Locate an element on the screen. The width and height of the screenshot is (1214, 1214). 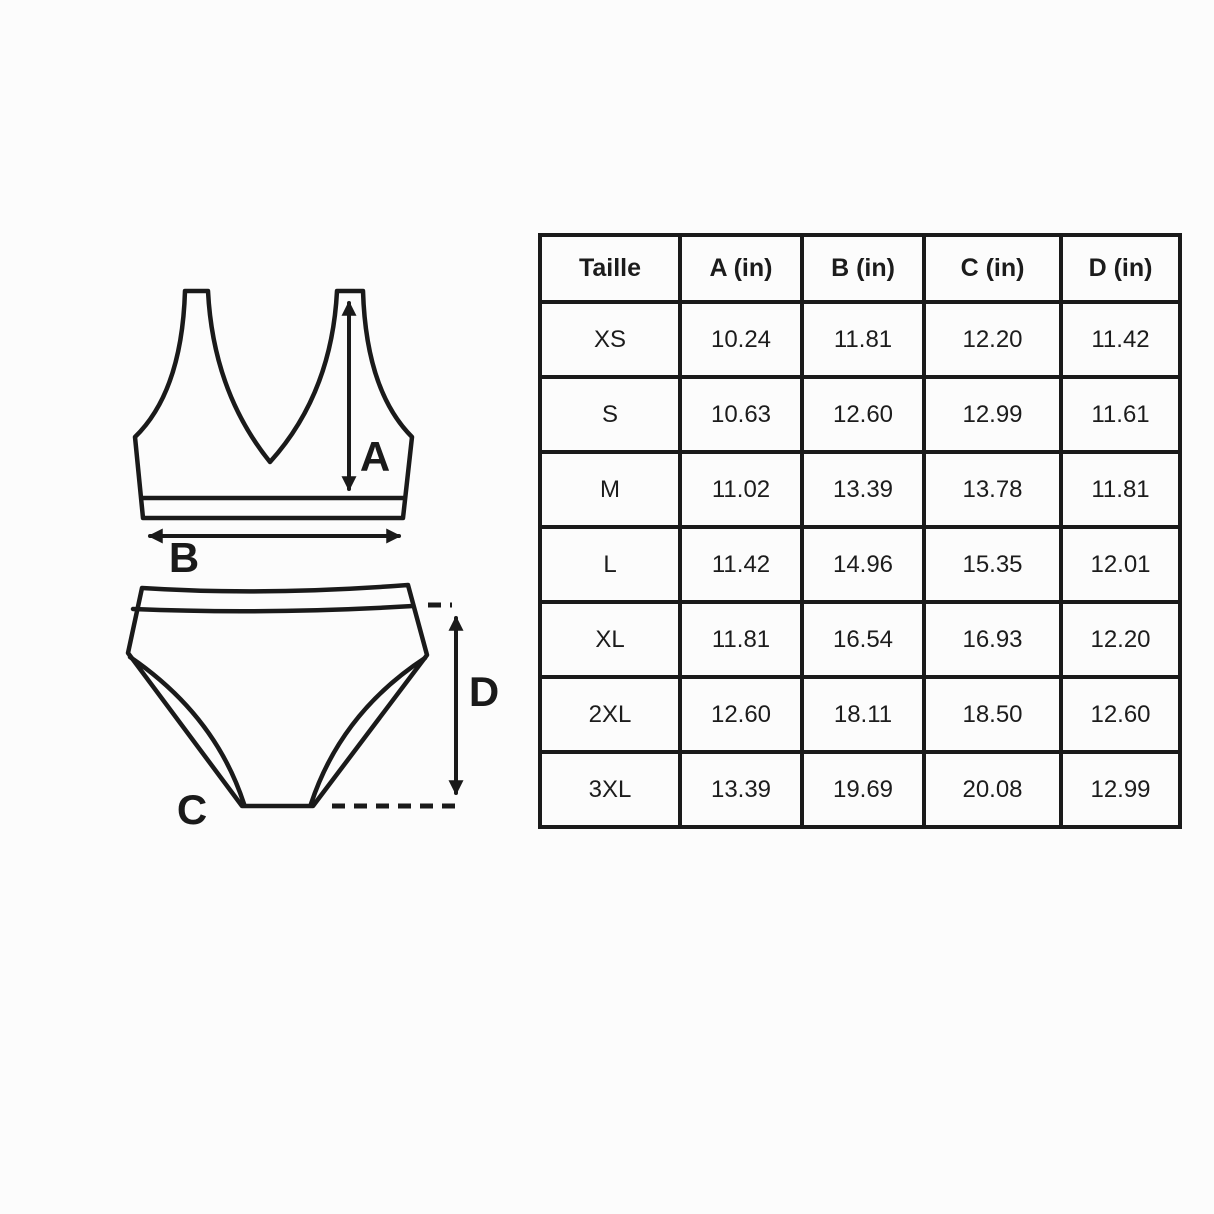
size-table-header-row: Taille A (in) B (in) C (in) D (in) is located at coordinates (860, 268).